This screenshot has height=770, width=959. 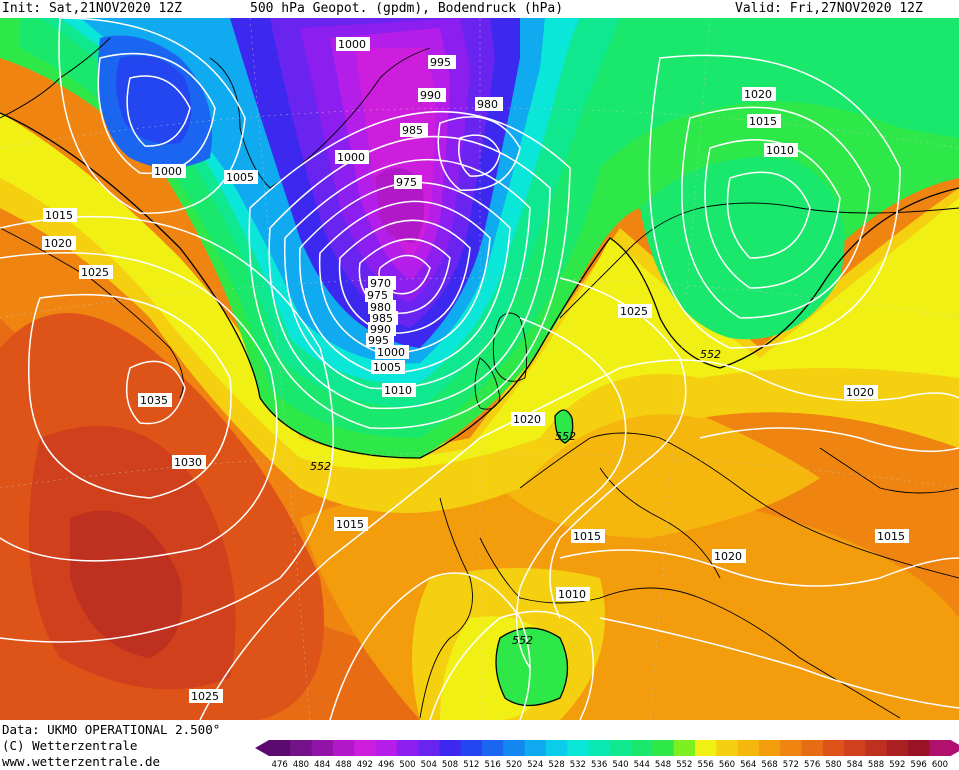 I want to click on isobar-label: 970, so click(x=380, y=283).